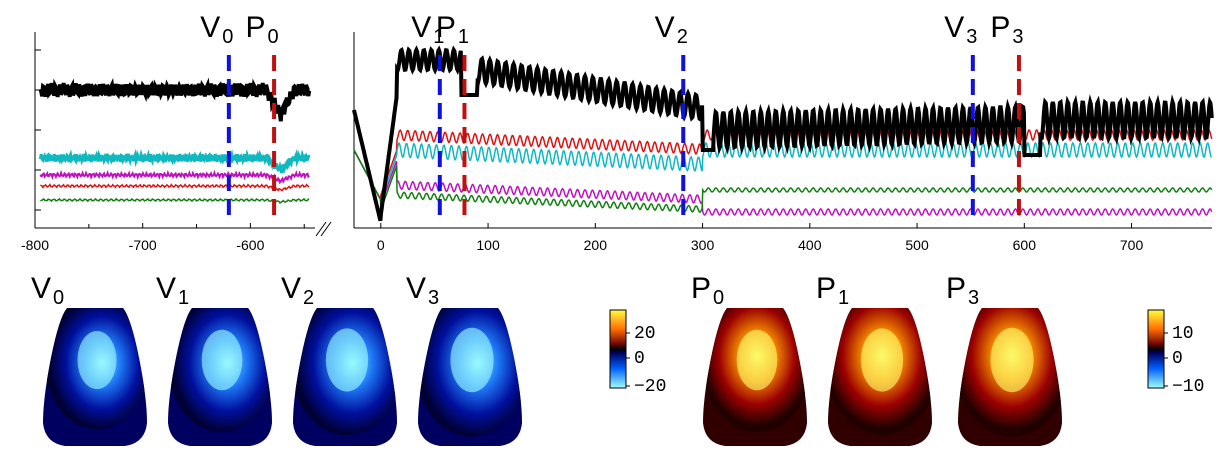  I want to click on left-series-magenta, so click(174, 177).